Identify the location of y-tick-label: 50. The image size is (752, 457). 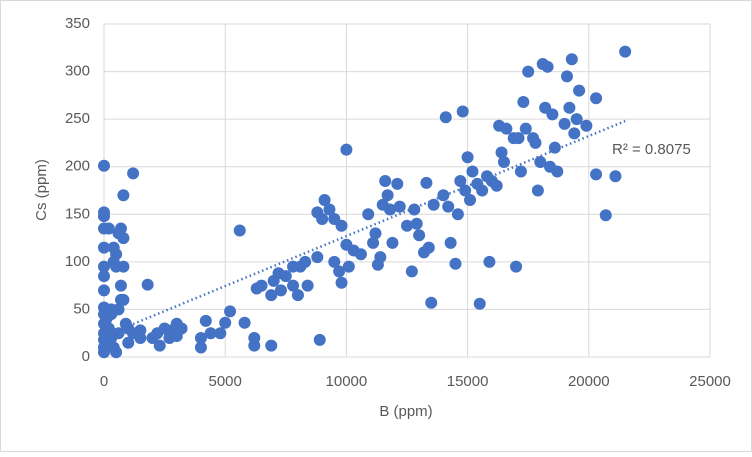
(81, 308).